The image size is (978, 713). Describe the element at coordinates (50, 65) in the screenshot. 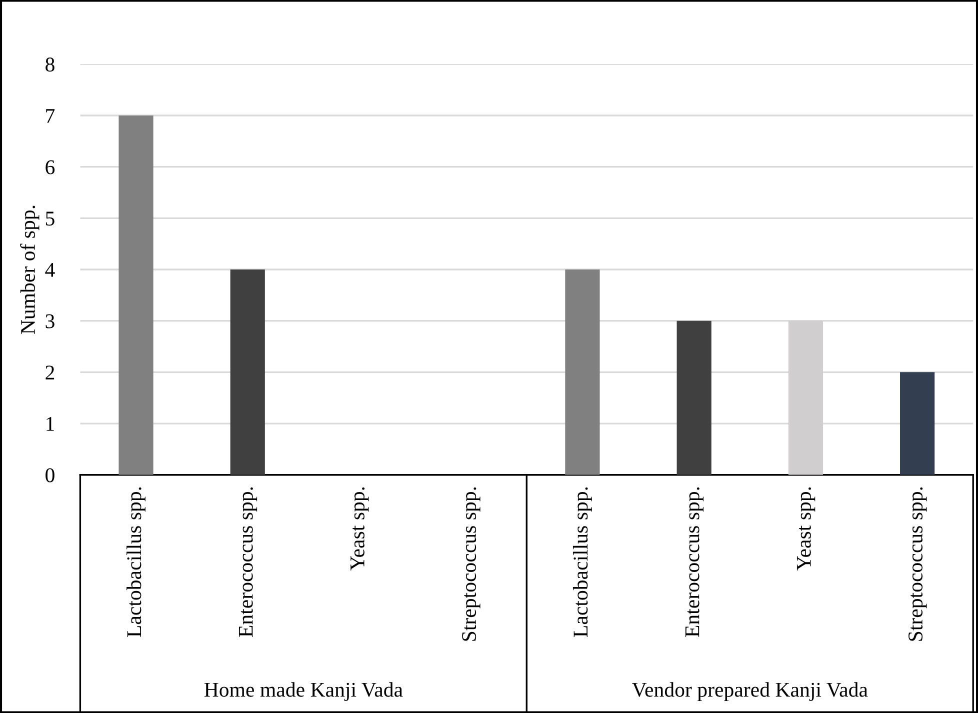

I see `y-tick-label: 8` at that location.